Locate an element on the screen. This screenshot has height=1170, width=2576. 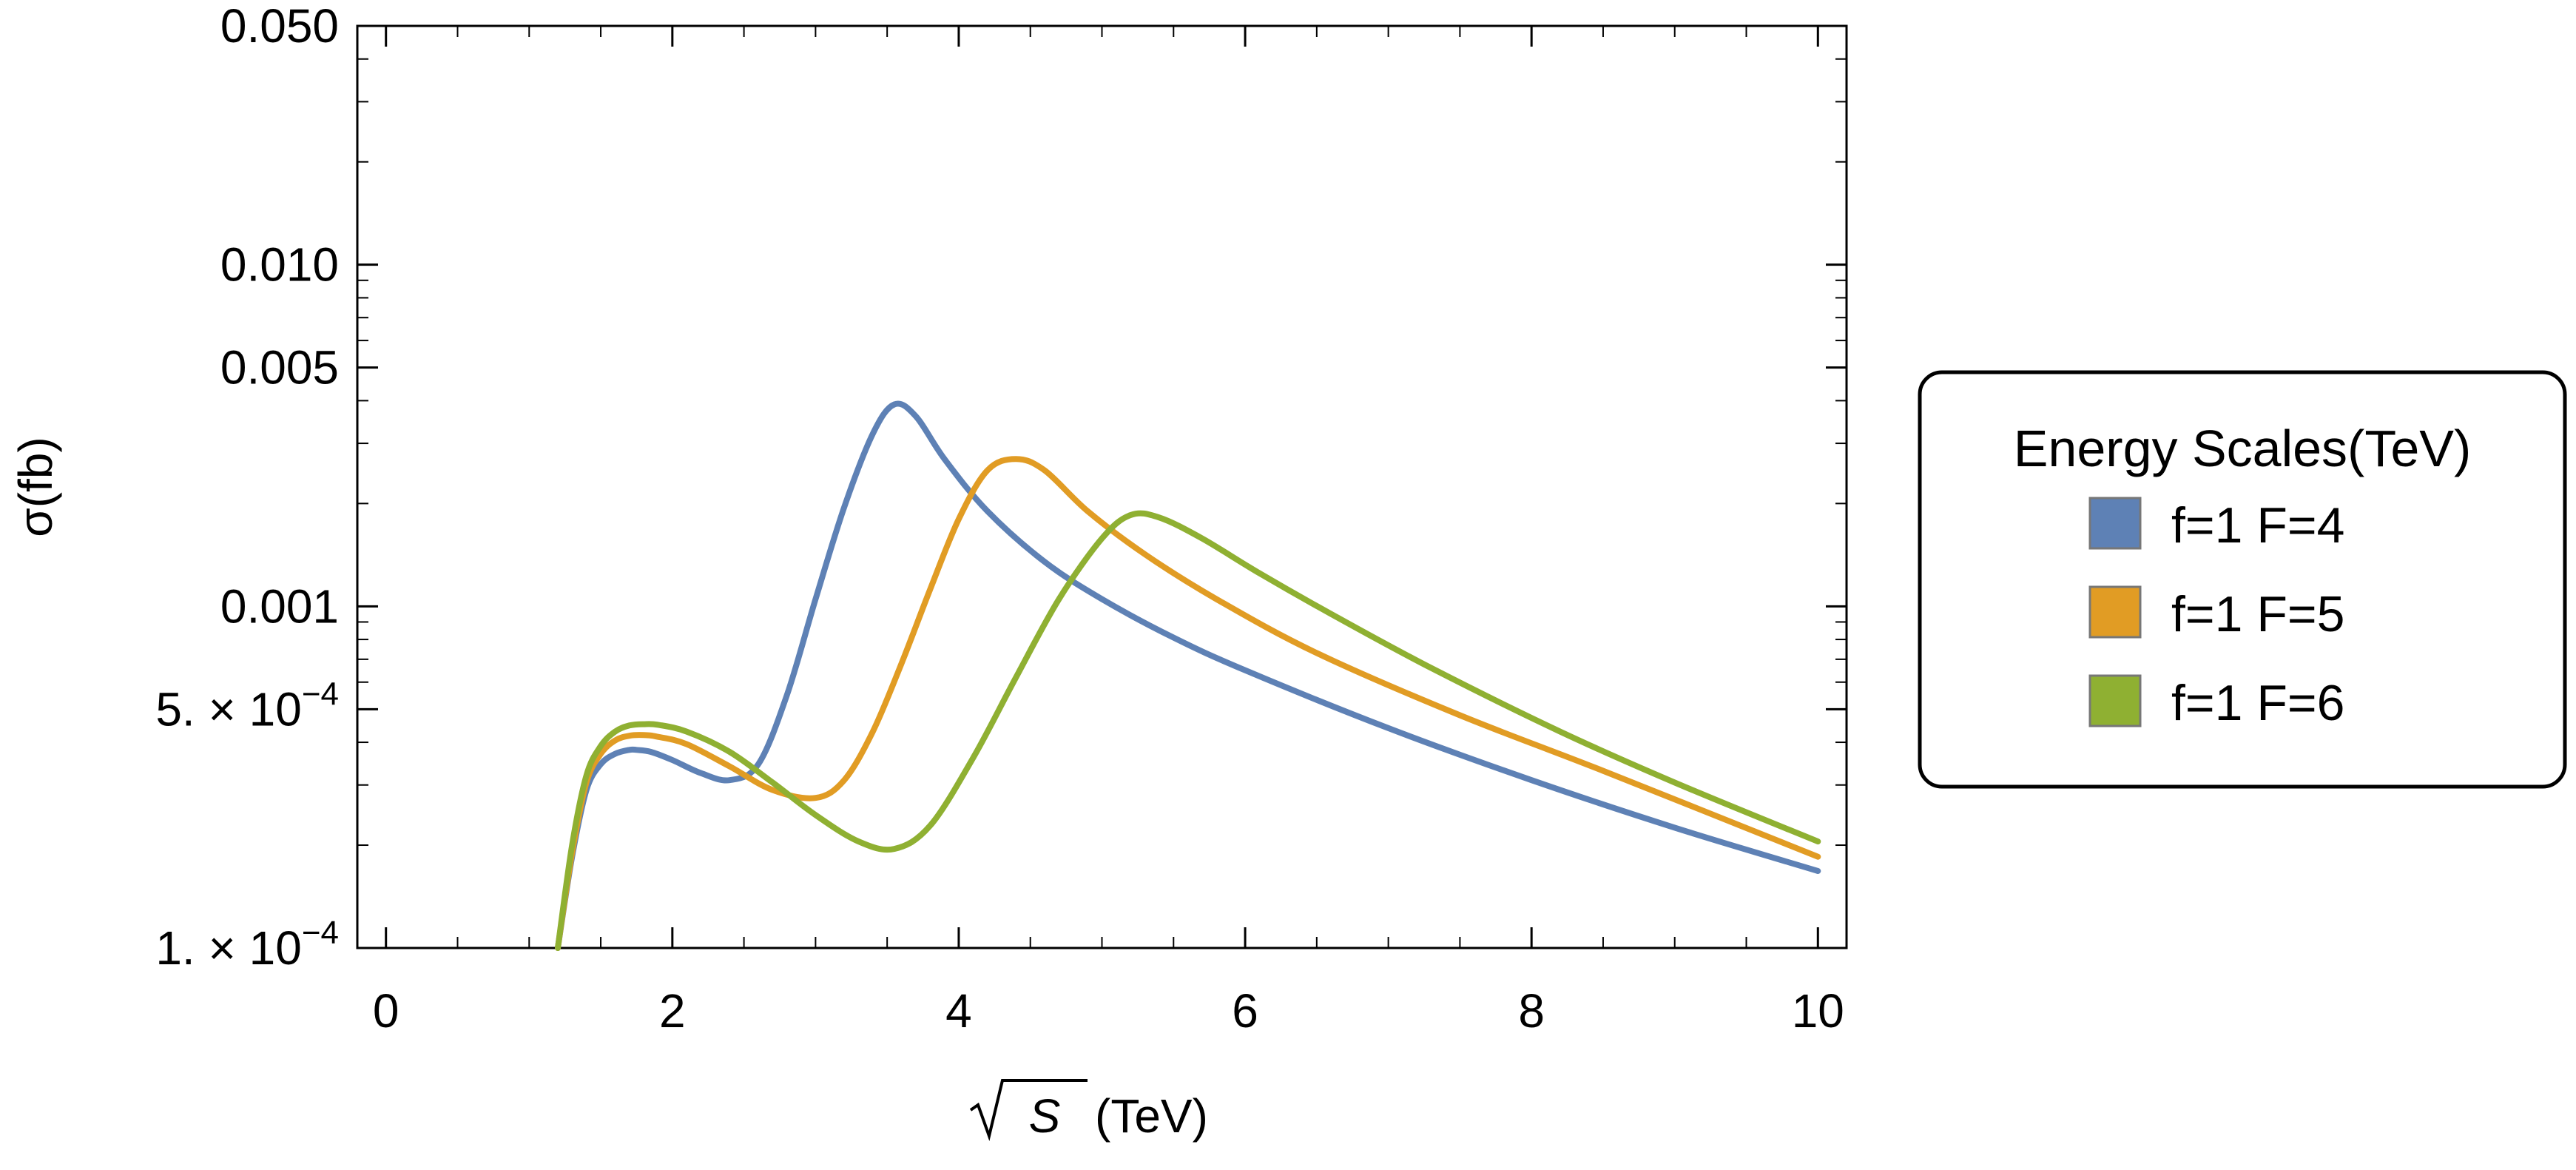
legend-title: Energy Scales(TeV) is located at coordinates (2243, 448).